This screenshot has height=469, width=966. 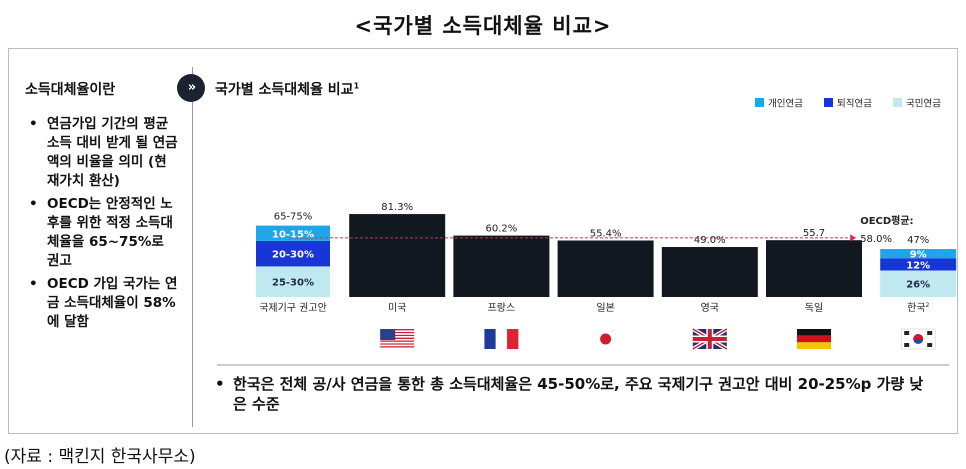 What do you see at coordinates (814, 233) in the screenshot?
I see `bar-value-label: 55.7` at bounding box center [814, 233].